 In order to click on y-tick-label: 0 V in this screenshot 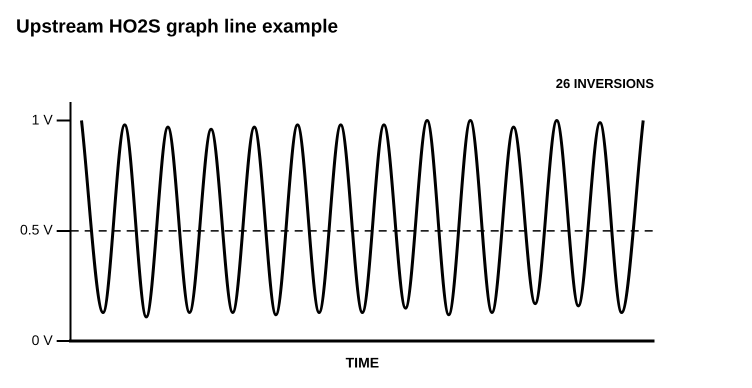, I will do `click(43, 340)`.